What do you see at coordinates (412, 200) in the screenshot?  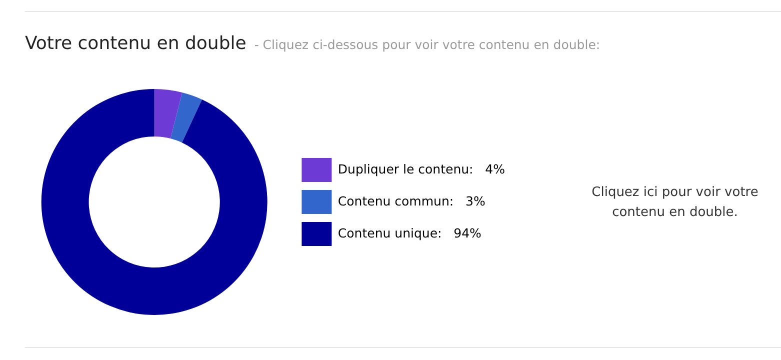 I see `legend-label: Contenu commun: 3%` at bounding box center [412, 200].